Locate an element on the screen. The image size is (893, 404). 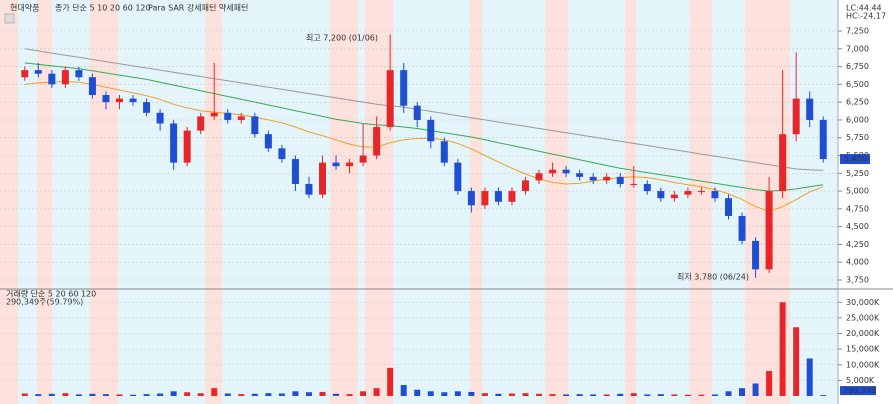
y-tick-label: 6,000 is located at coordinates (857, 119).